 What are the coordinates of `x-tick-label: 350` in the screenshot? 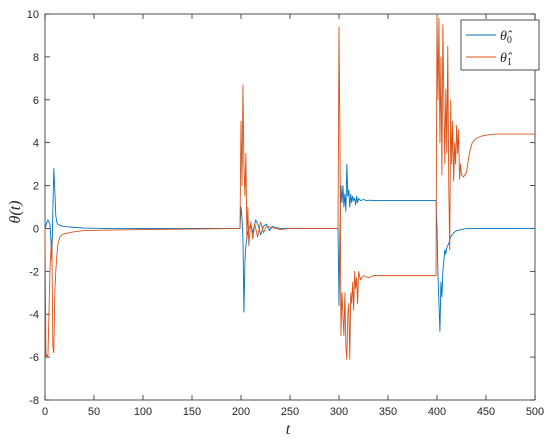 It's located at (388, 412).